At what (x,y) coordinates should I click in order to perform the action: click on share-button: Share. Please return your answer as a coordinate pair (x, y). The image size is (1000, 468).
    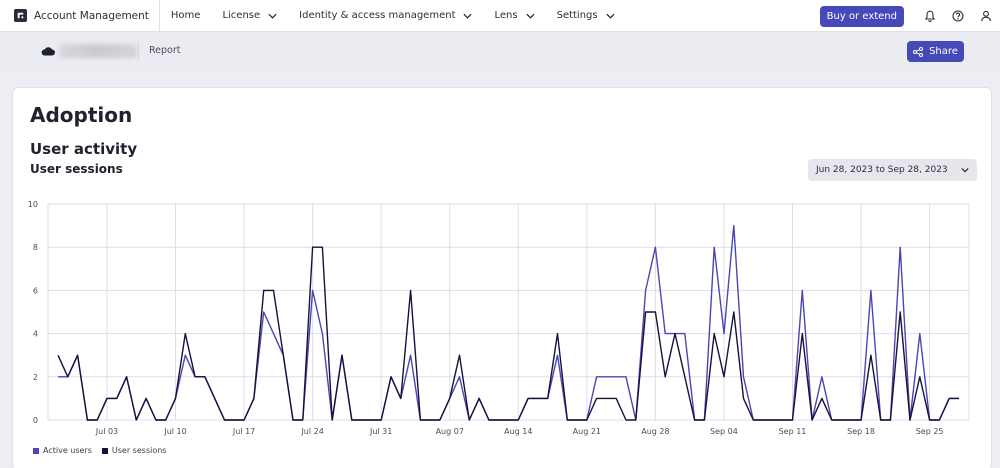
    Looking at the image, I should click on (935, 51).